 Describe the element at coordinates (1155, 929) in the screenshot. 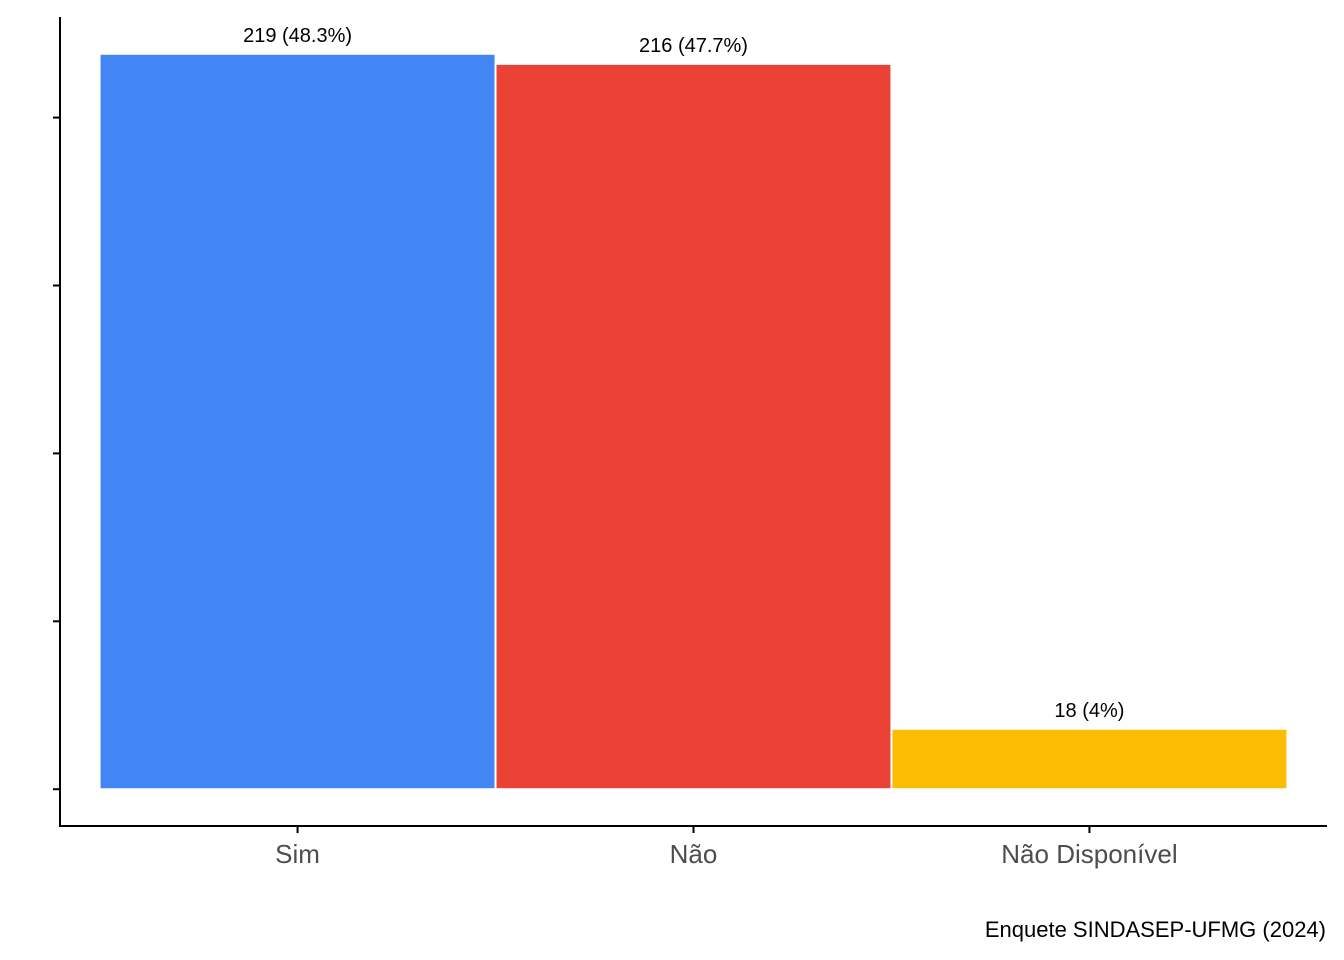

I see `caption: Enquete SINDASEP-UFMG (2024)` at that location.